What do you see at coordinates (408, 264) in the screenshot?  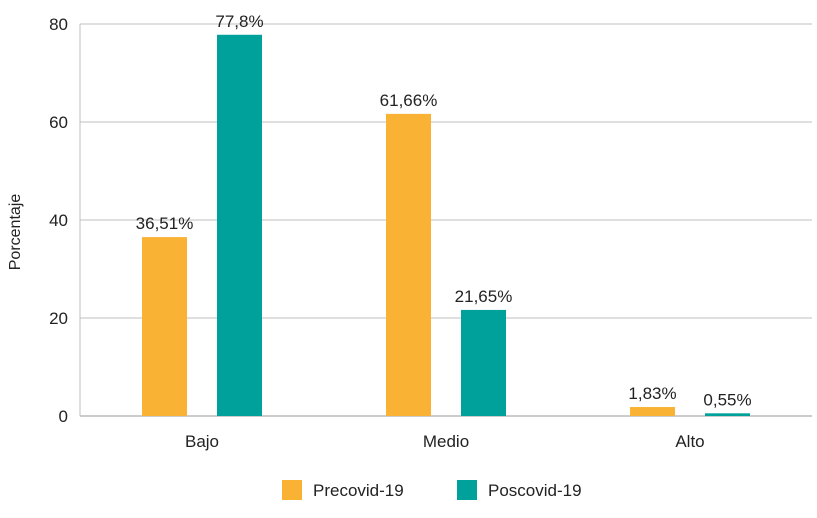 I see `bar-precovid-19-medio` at bounding box center [408, 264].